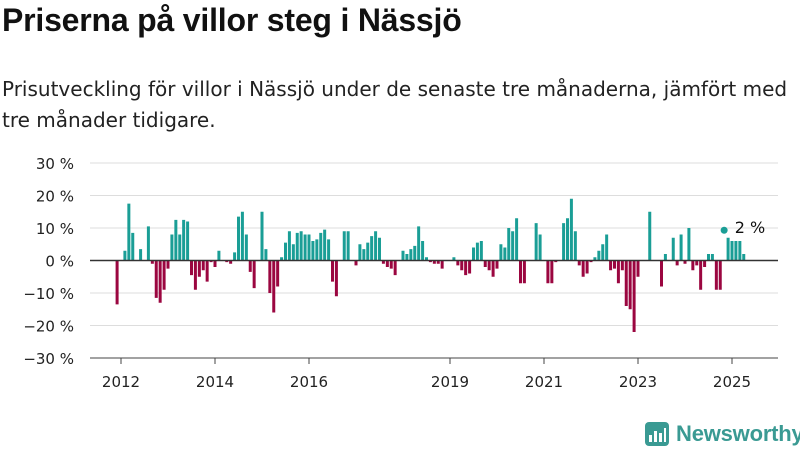 This screenshot has height=450, width=800. Describe the element at coordinates (450, 382) in the screenshot. I see `x-tick-label: 2019` at that location.